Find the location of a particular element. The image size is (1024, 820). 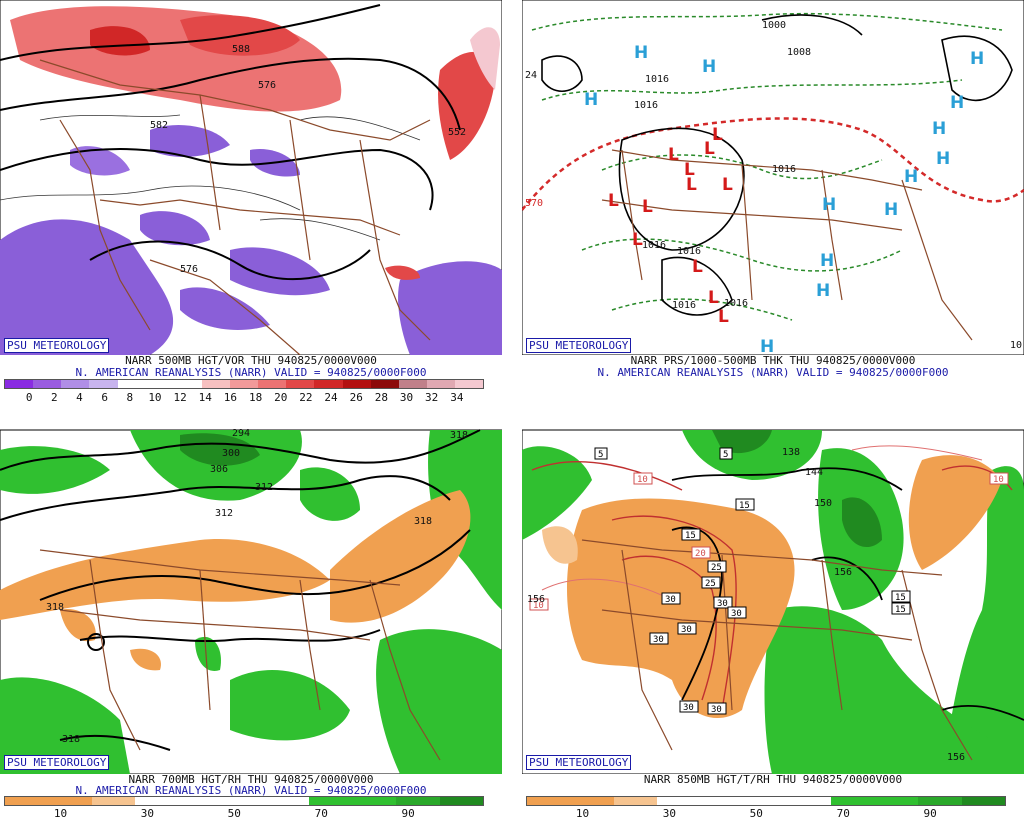

colorbar-tick-label: 70 is located at coordinates (321, 813).